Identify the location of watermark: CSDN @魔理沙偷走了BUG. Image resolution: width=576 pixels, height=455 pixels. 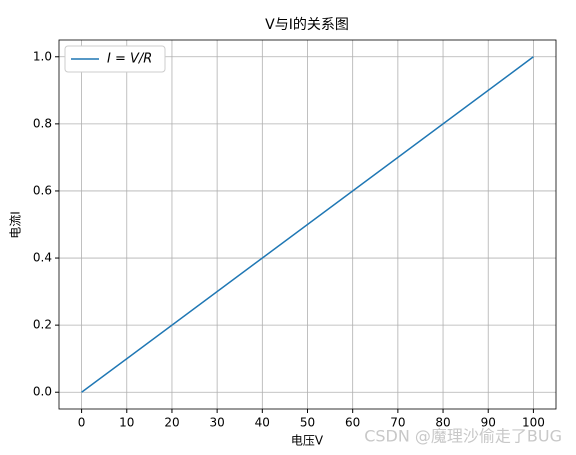
(463, 436).